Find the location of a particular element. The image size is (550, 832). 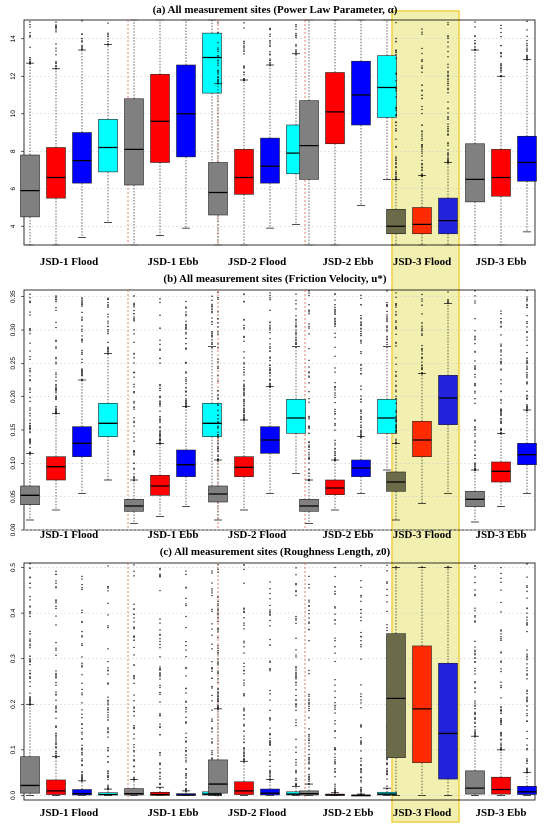

box-group: JSD-2 Ebb is located at coordinates (348, 143).